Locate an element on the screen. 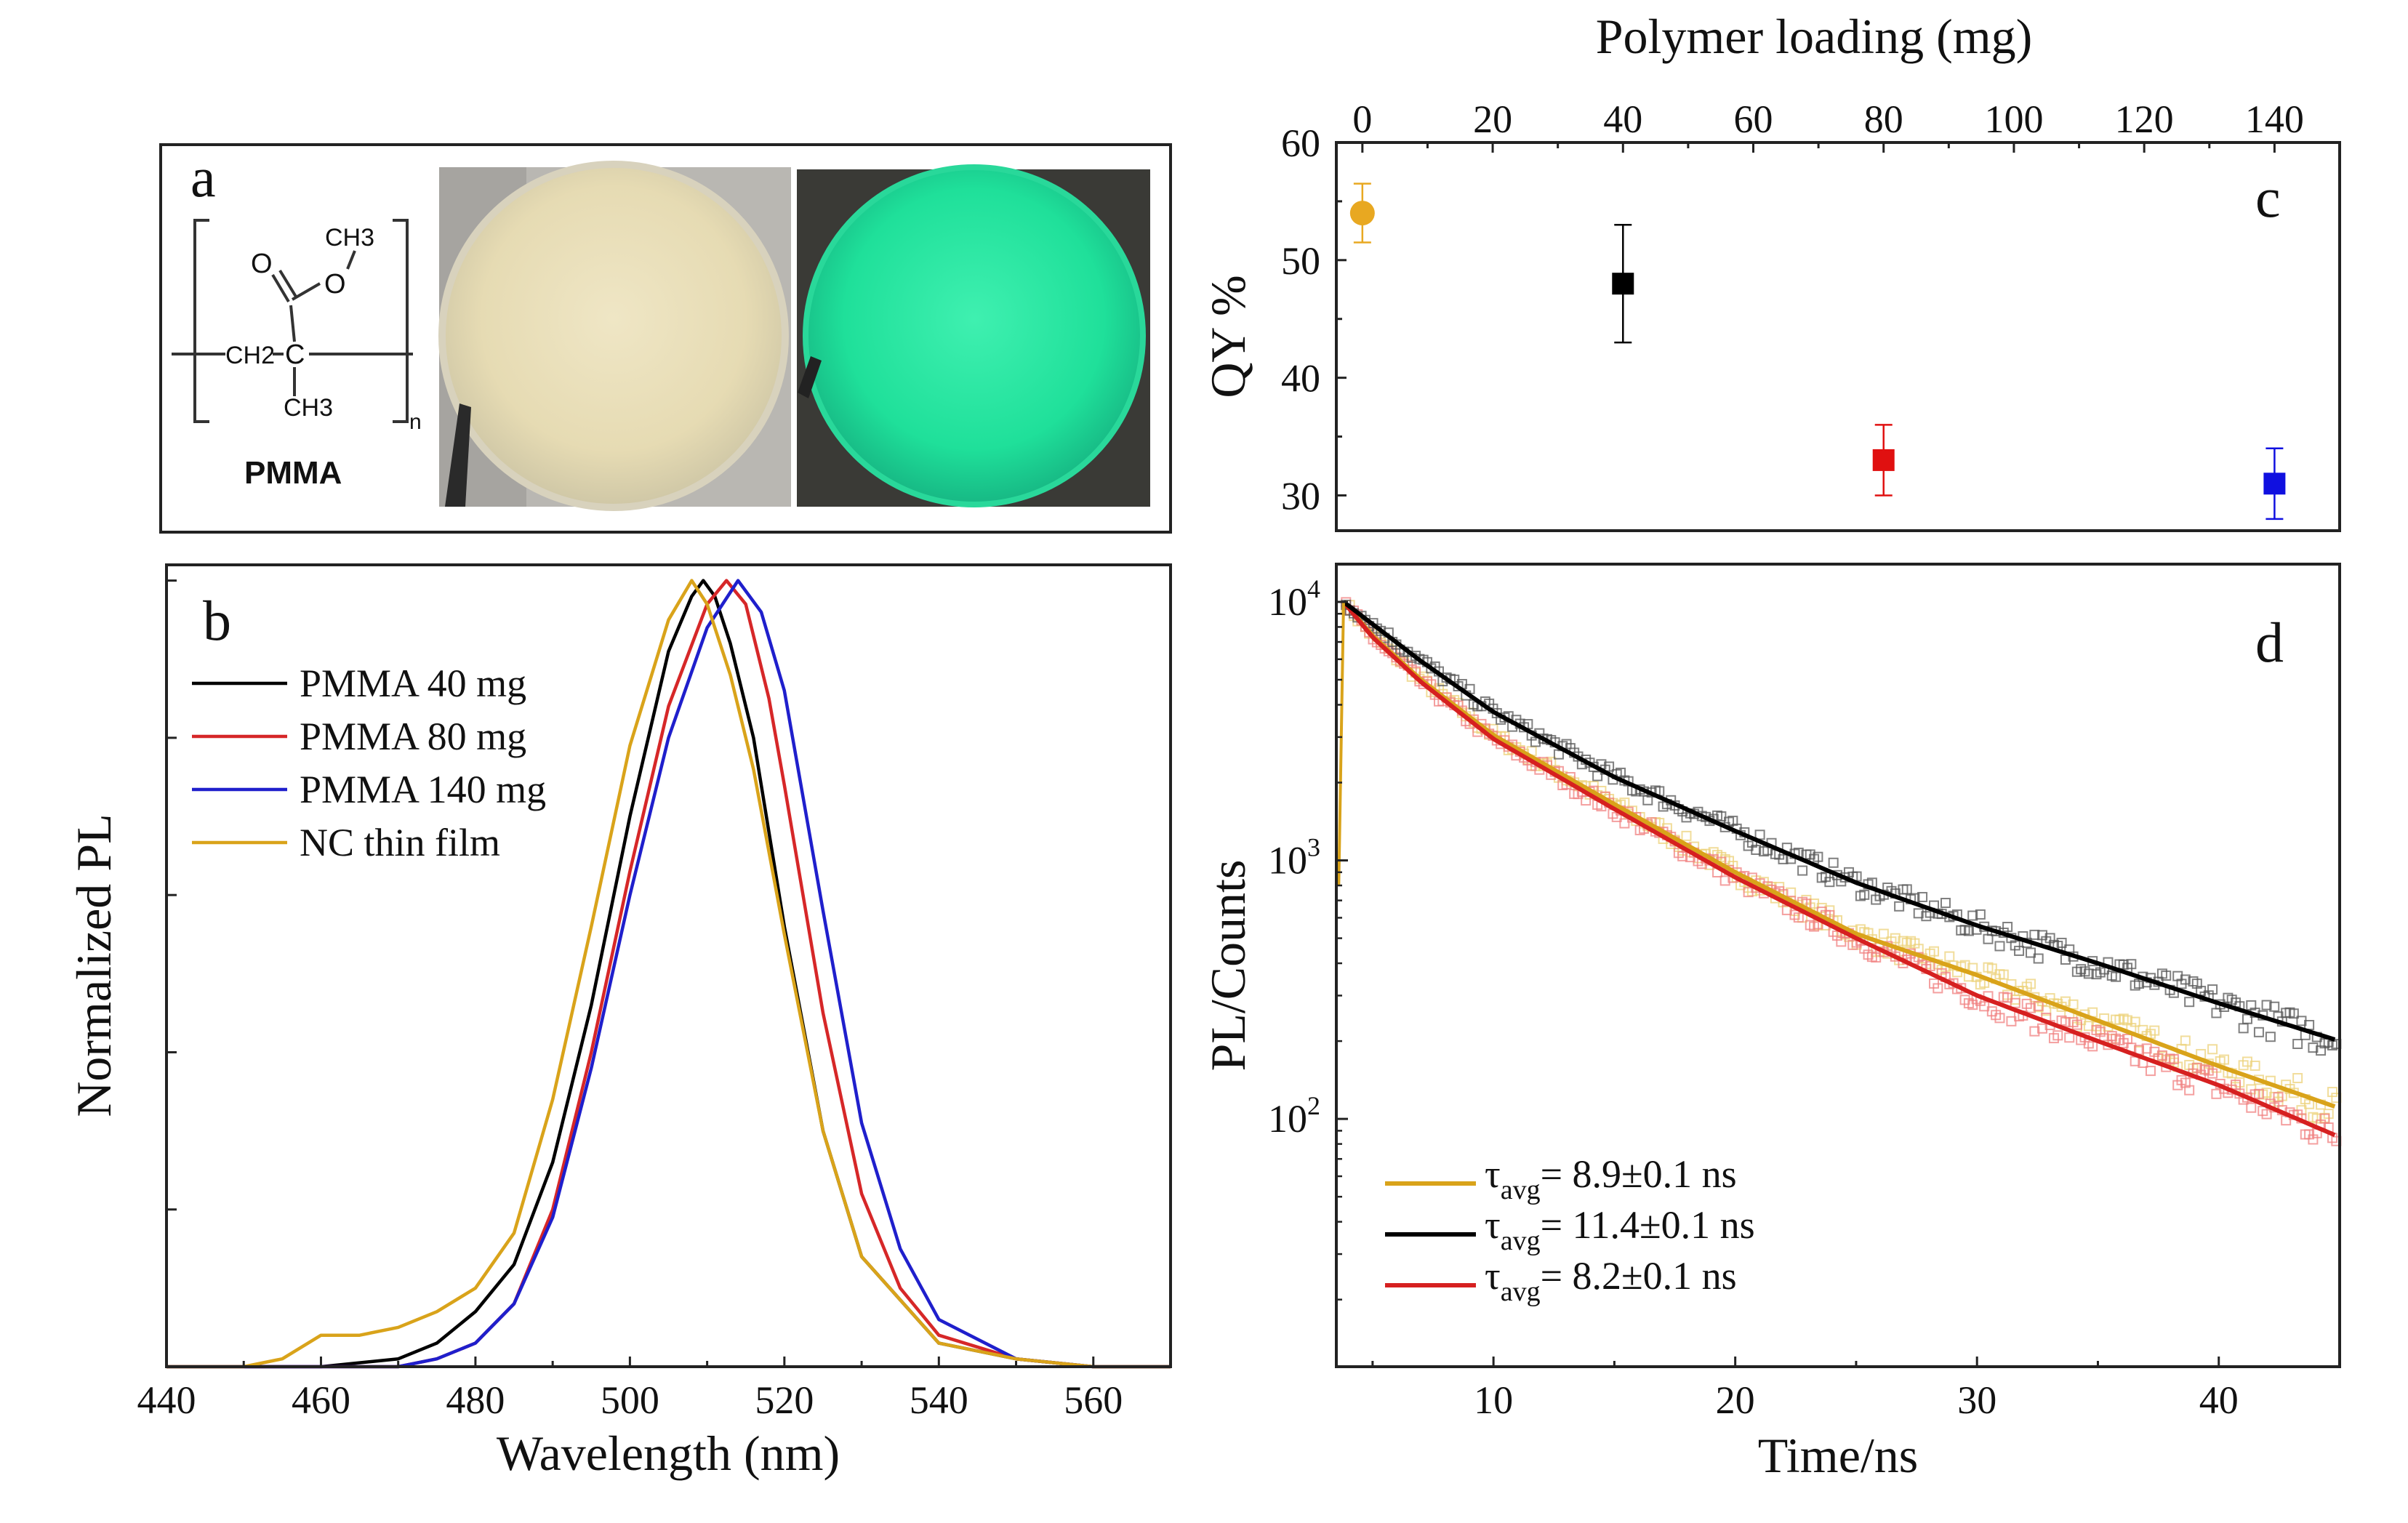  carbonyl-double-bond-a is located at coordinates (280, 288).